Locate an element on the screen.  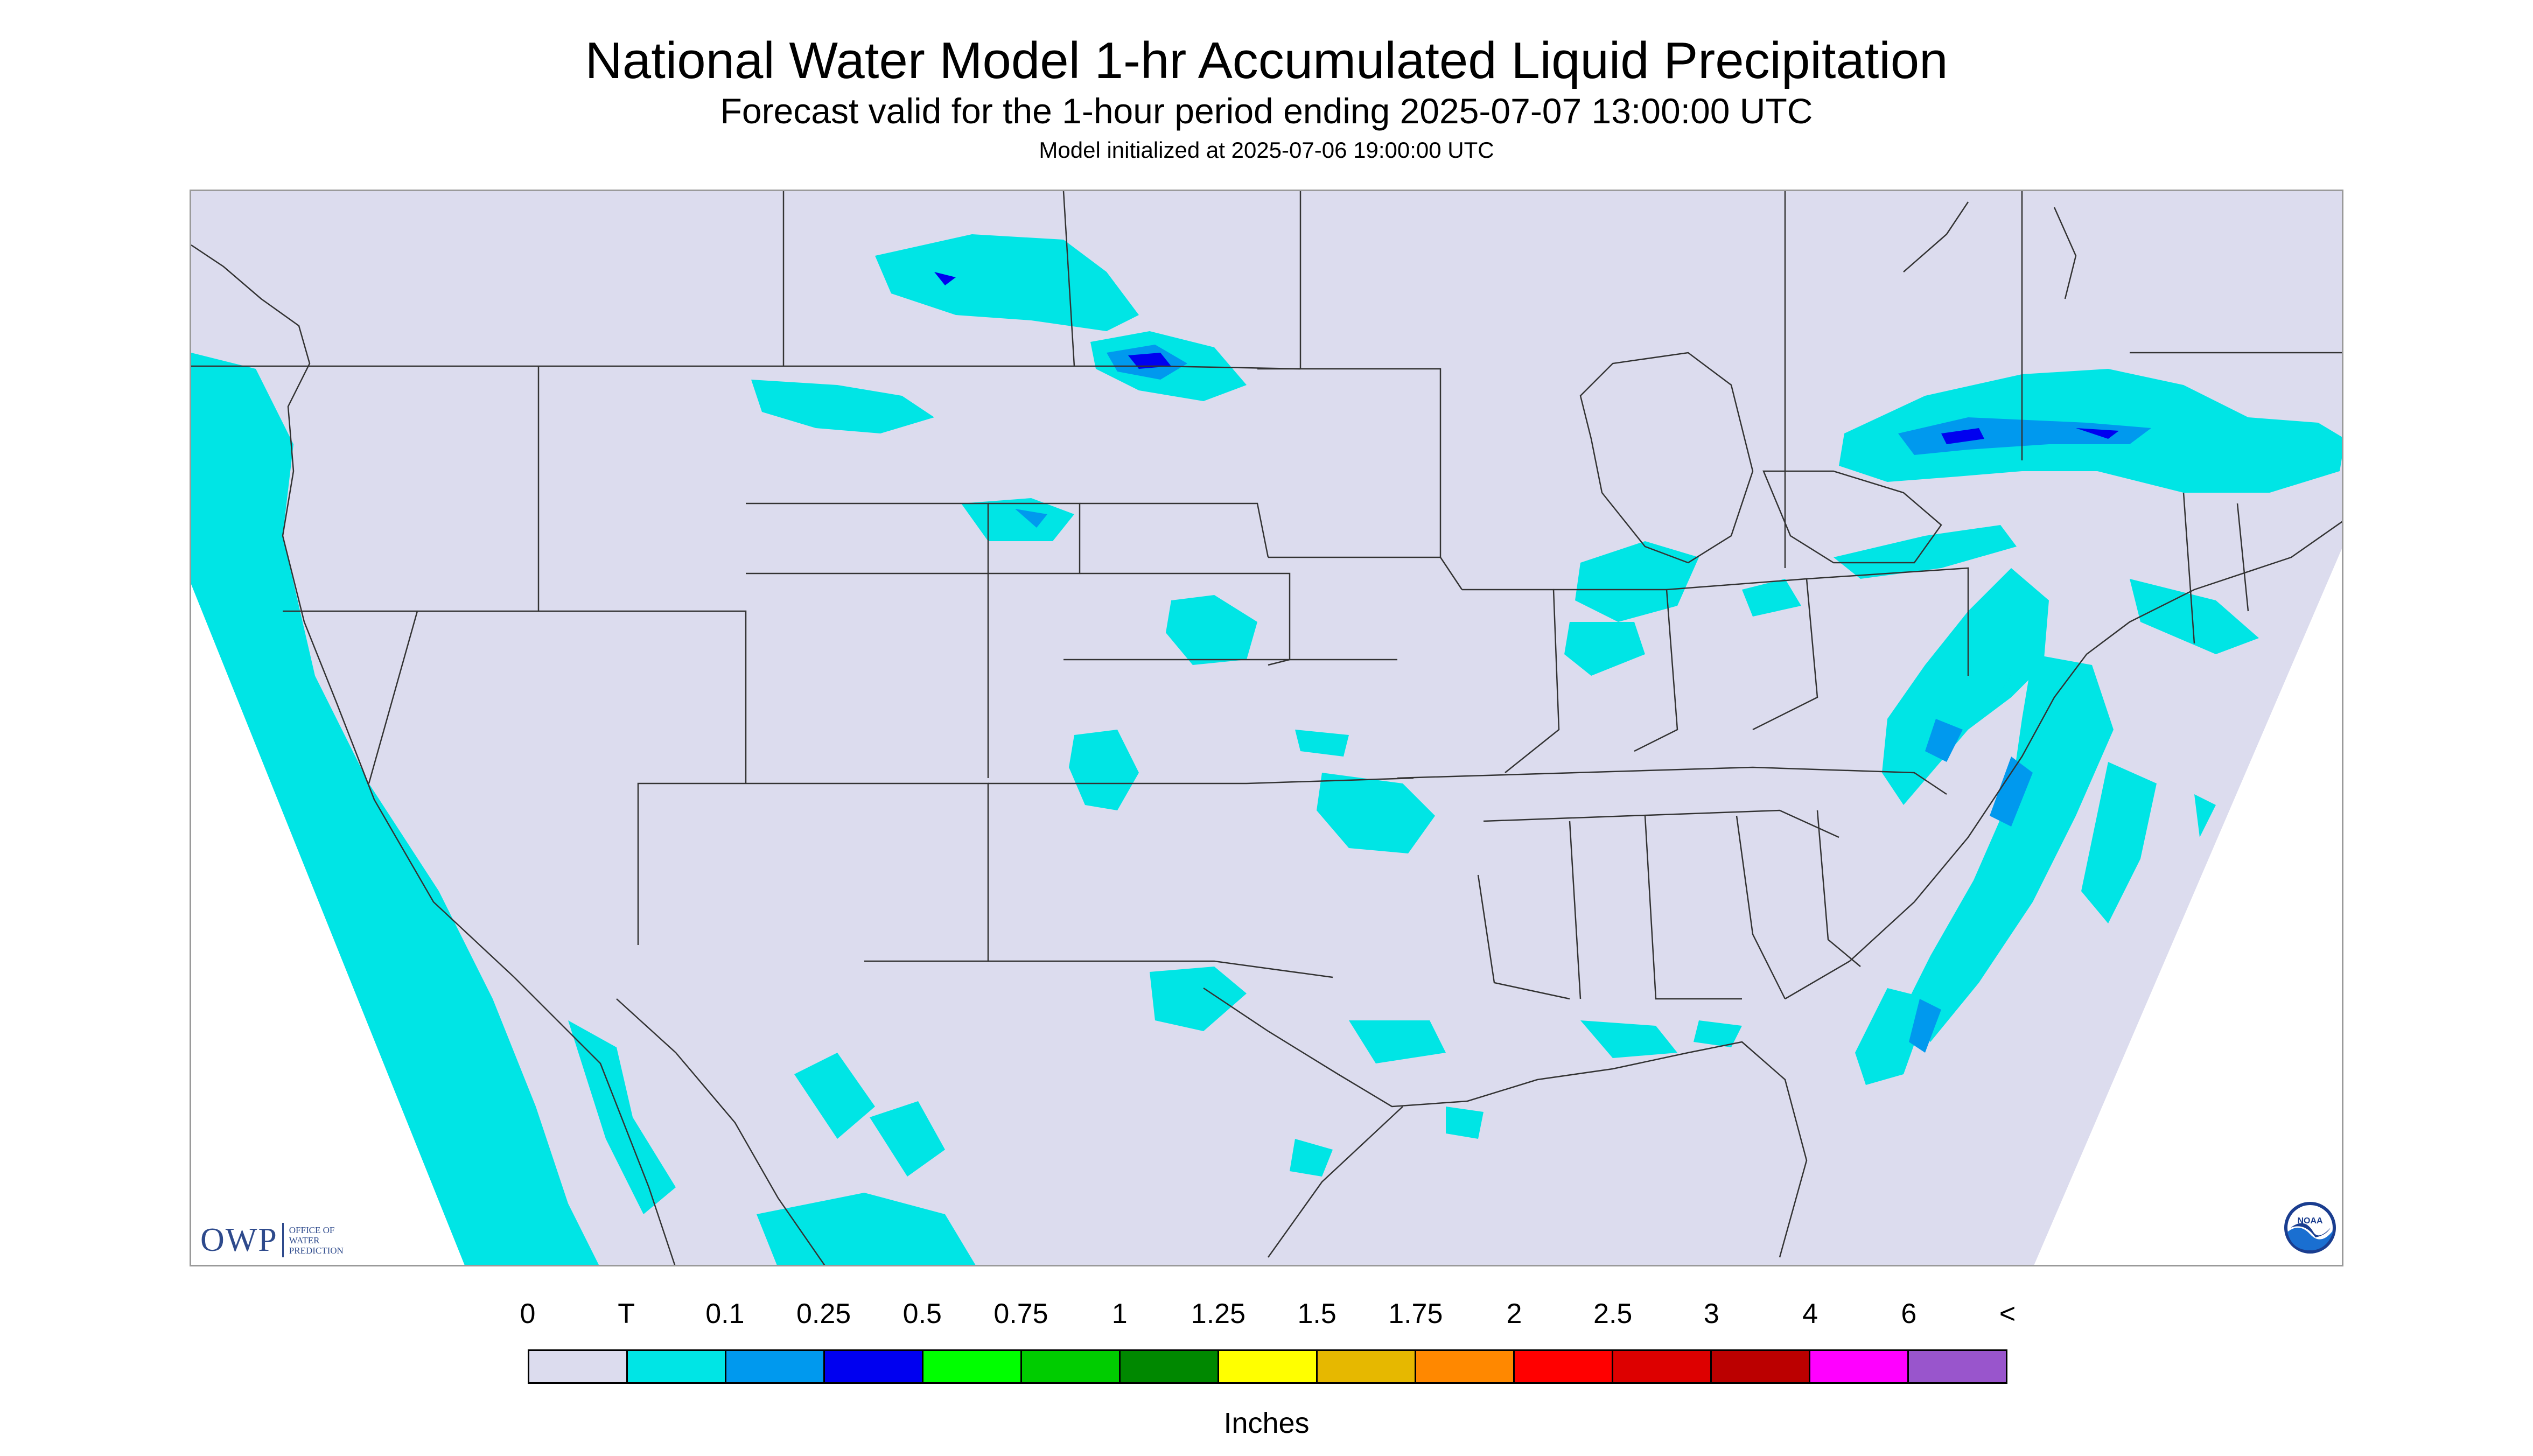
legend-tick-label: < is located at coordinates (2007, 1313).